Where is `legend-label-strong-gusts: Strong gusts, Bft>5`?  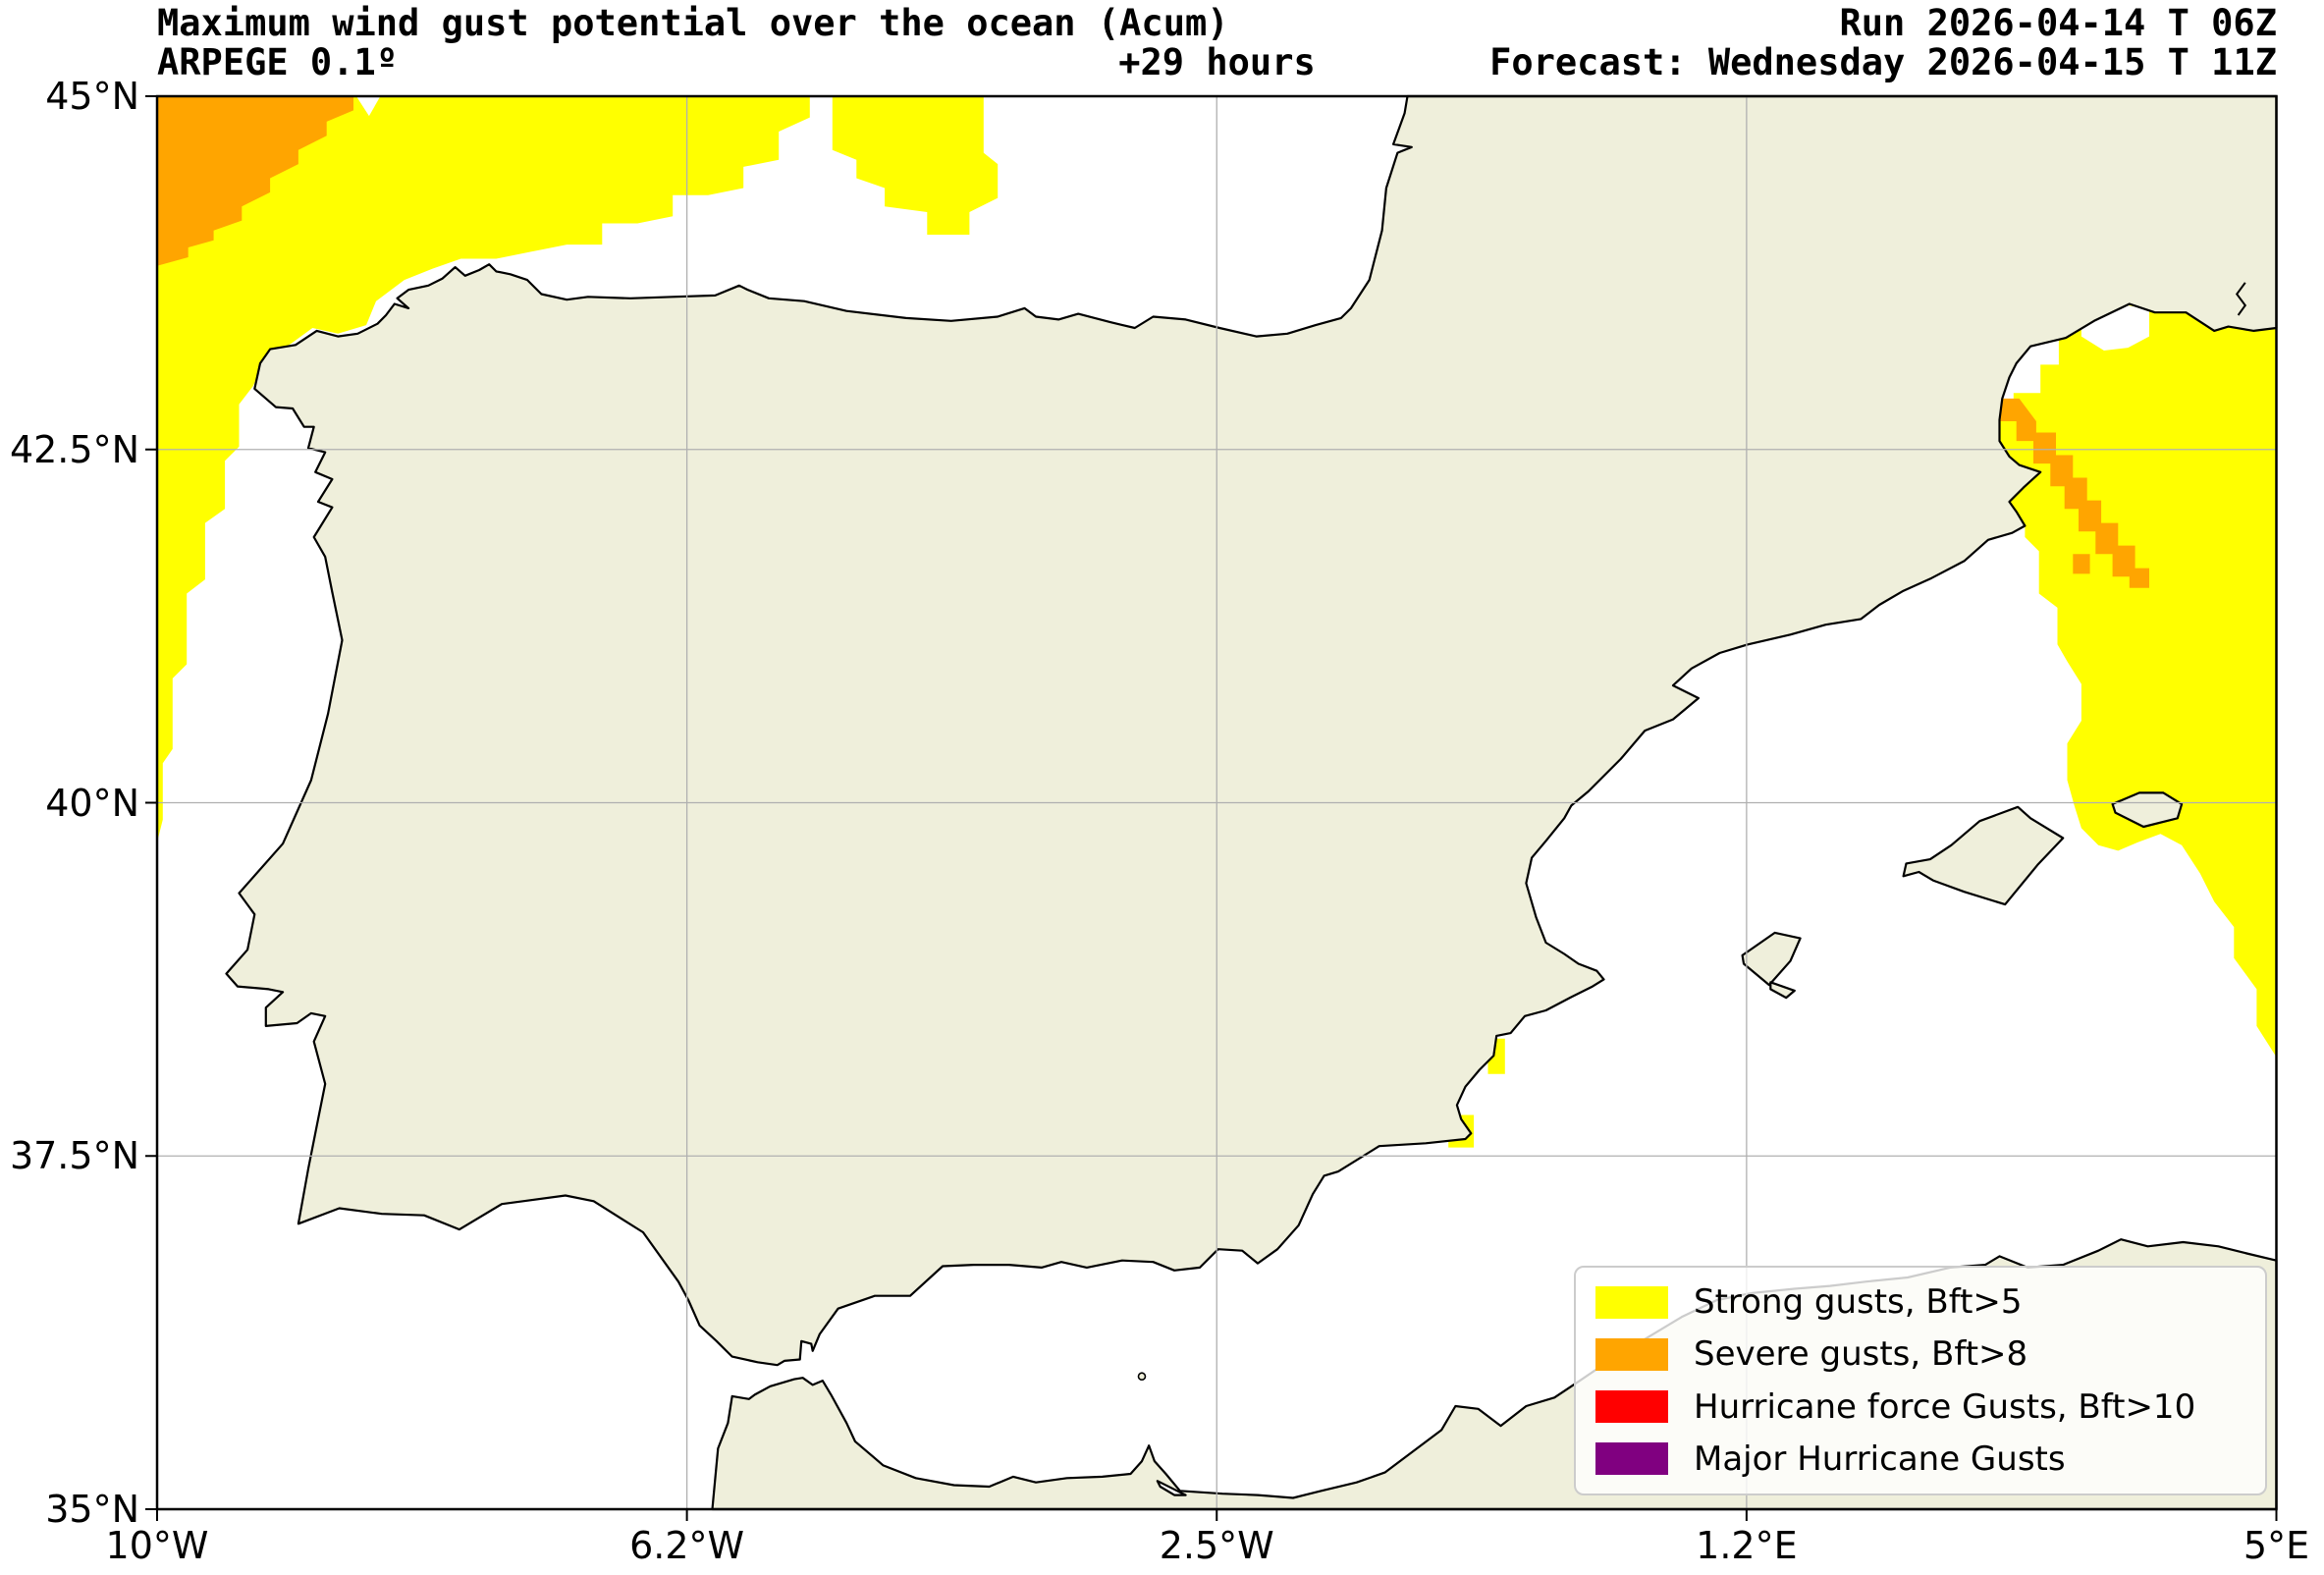 legend-label-strong-gusts: Strong gusts, Bft>5 is located at coordinates (1858, 1302).